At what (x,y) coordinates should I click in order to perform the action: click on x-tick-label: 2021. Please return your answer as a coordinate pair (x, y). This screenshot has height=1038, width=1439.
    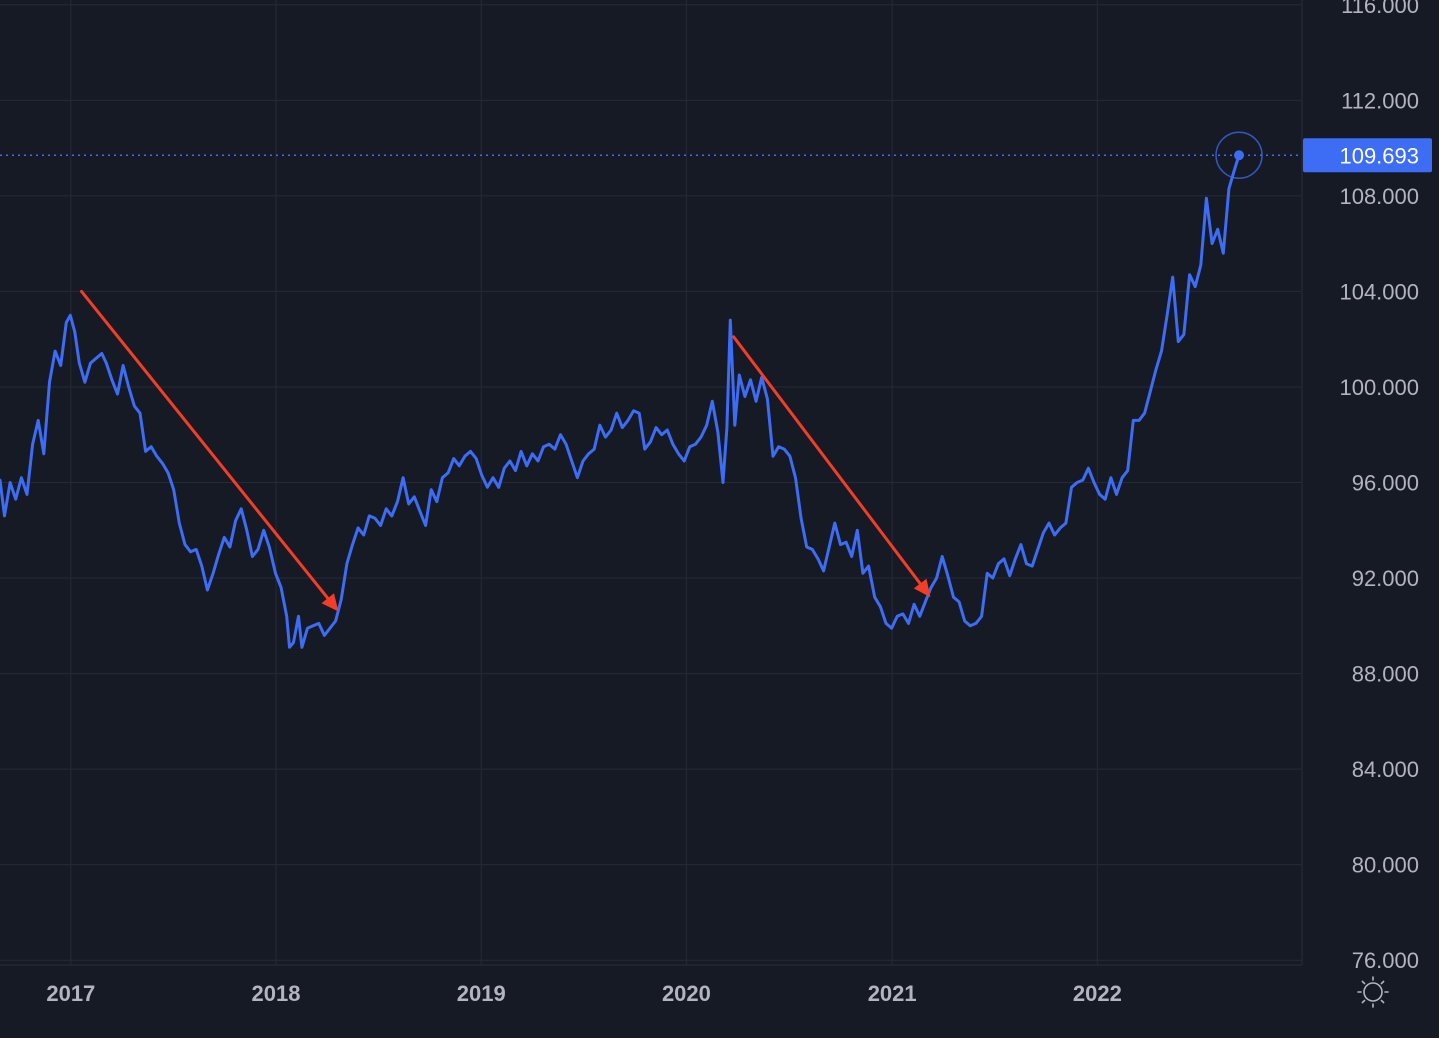
    Looking at the image, I should click on (892, 993).